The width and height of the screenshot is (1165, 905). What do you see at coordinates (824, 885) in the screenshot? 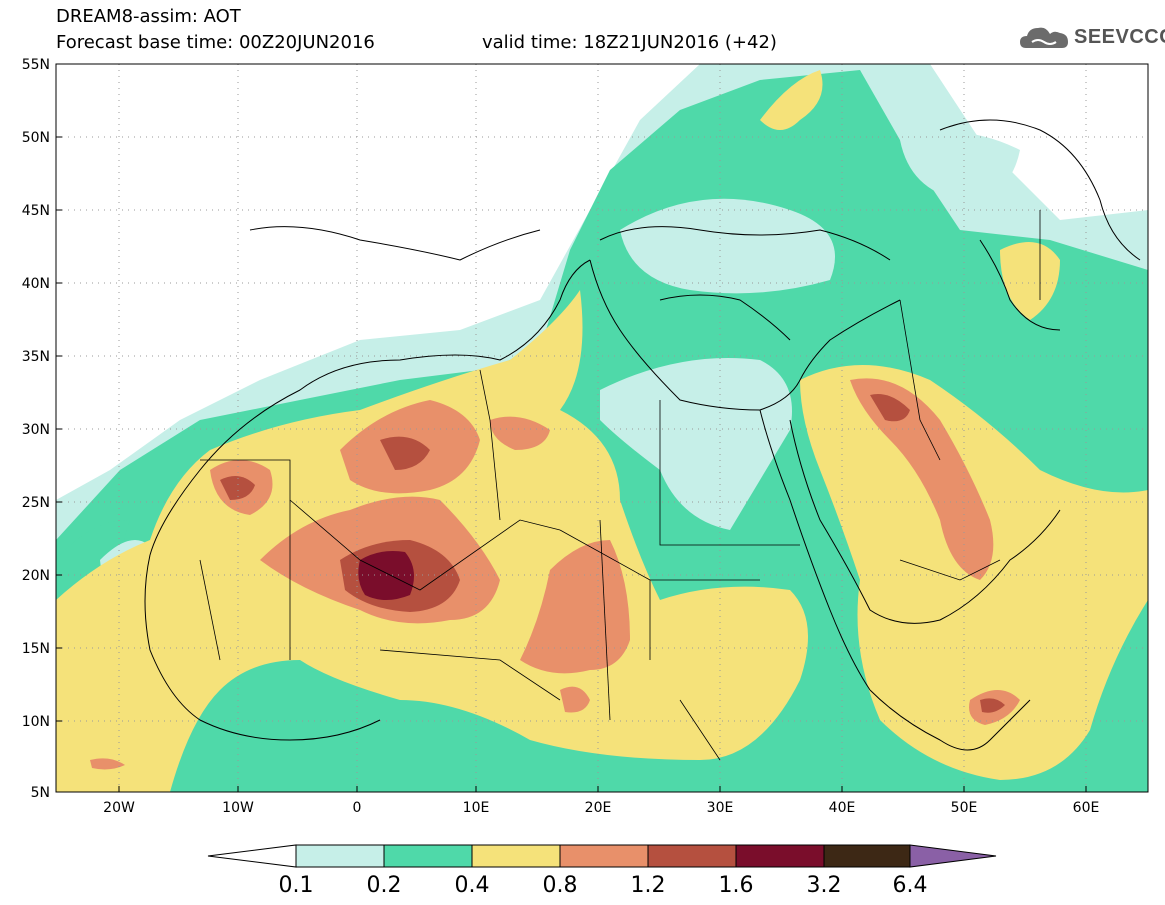
I see `colorbar-label: 3.2` at bounding box center [824, 885].